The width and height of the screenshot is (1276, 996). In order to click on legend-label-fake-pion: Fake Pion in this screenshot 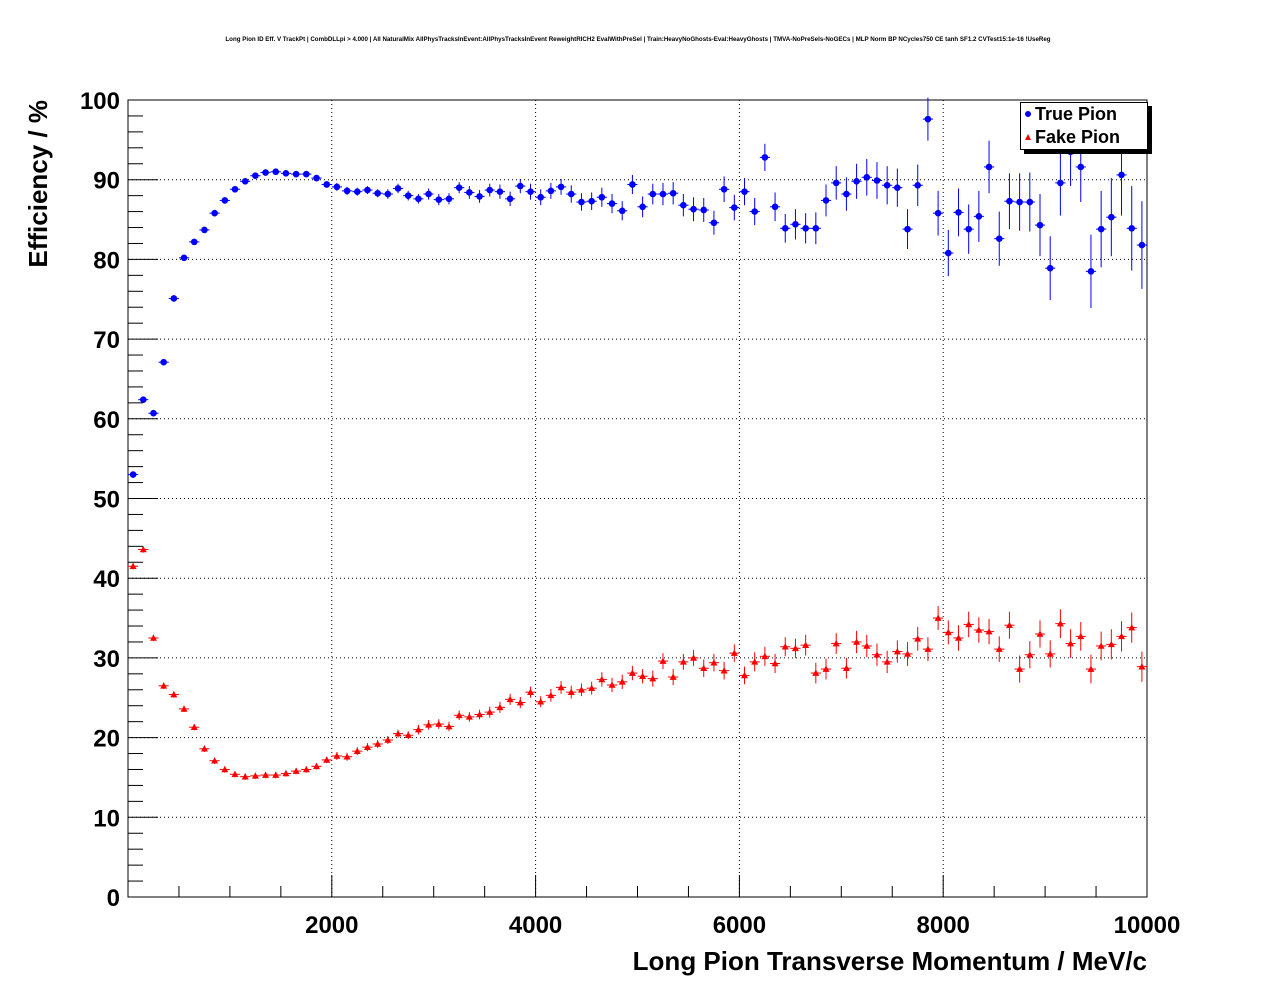, I will do `click(1078, 136)`.